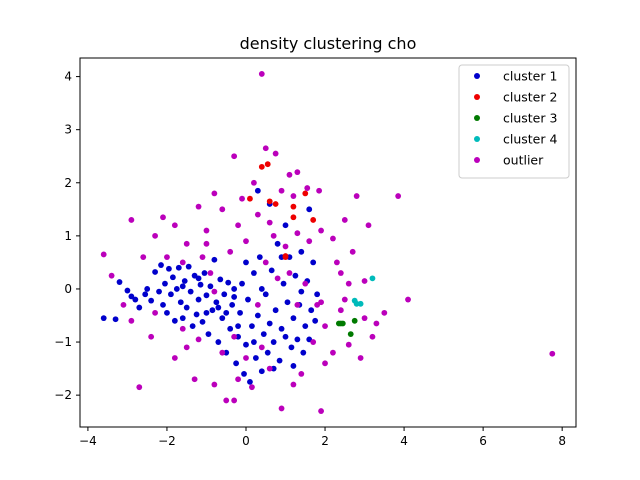  Describe the element at coordinates (404, 441) in the screenshot. I see `x-tick-label: 4` at that location.